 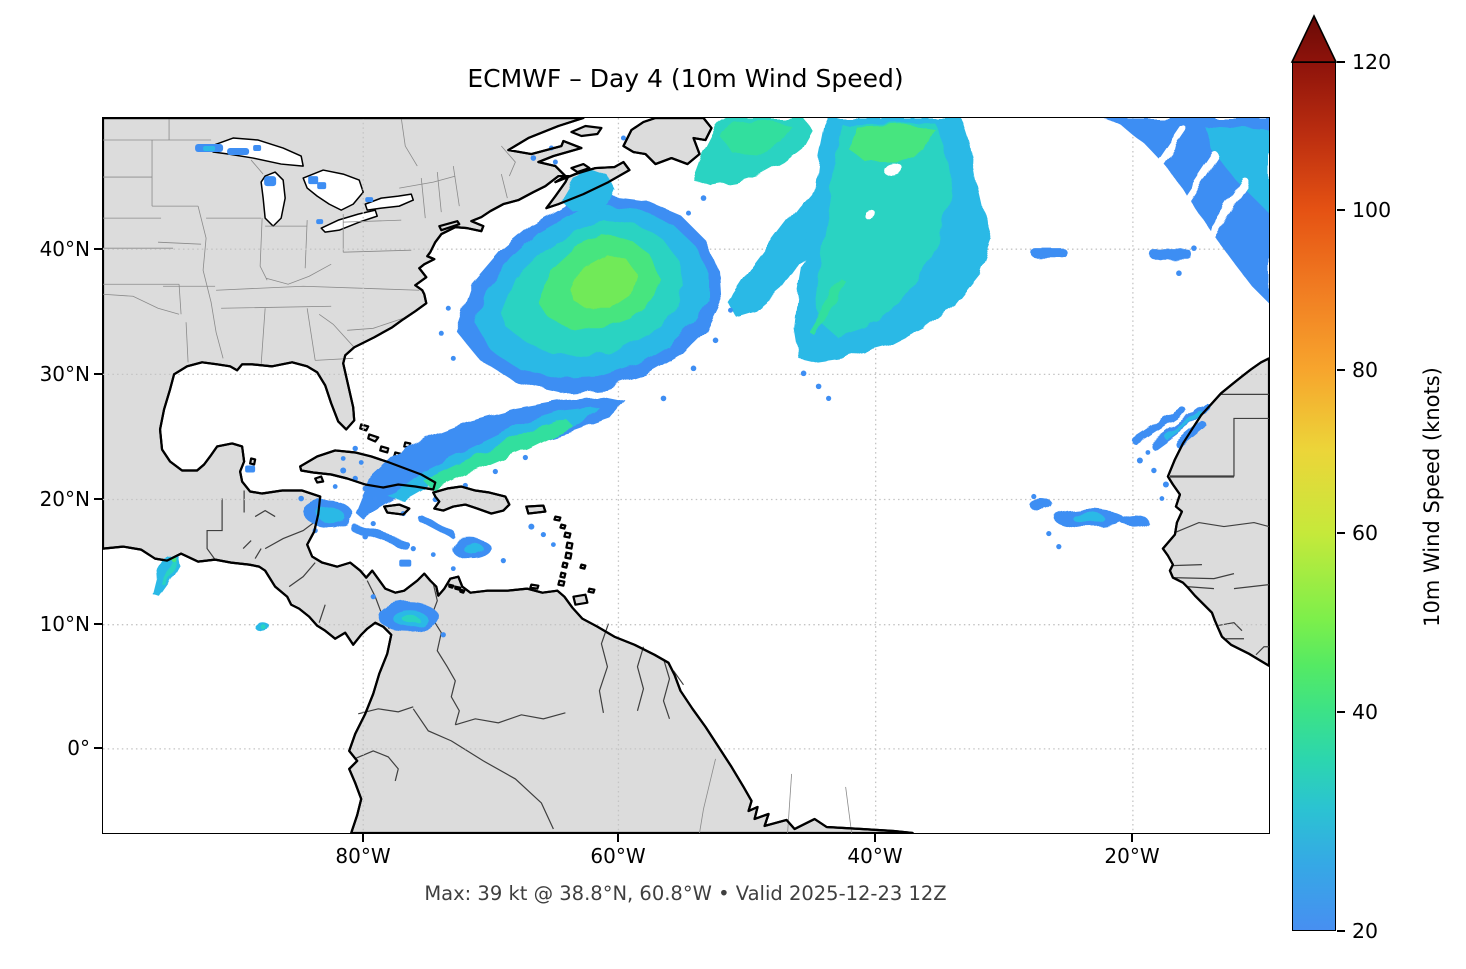 I want to click on colorbar-tick-label-120: 120, so click(x=1372, y=62).